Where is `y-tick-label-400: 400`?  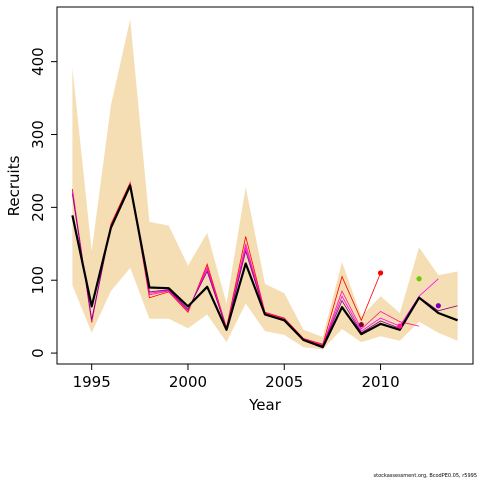 y-tick-label-400: 400 is located at coordinates (38, 61).